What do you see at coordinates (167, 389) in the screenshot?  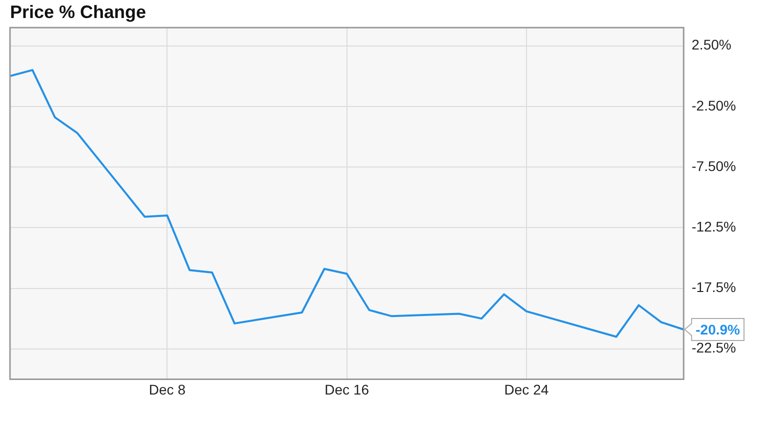 I see `x-tick-label: Dec 8` at bounding box center [167, 389].